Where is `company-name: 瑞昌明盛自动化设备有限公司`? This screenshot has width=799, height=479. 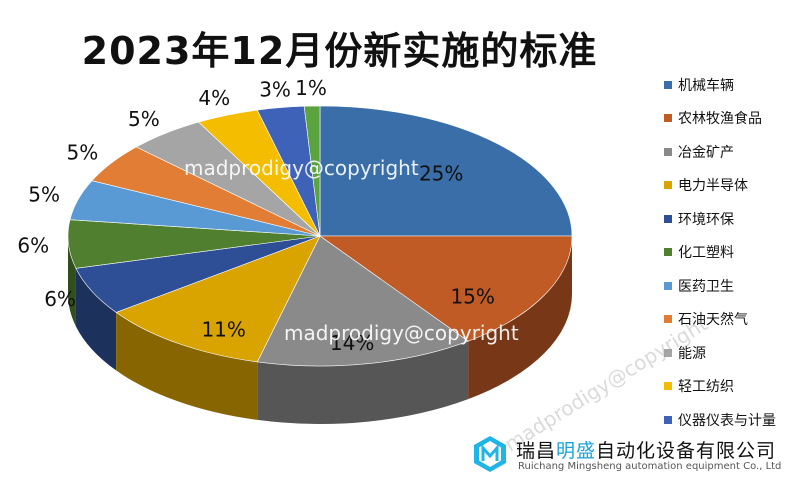 company-name: 瑞昌明盛自动化设备有限公司 is located at coordinates (646, 451).